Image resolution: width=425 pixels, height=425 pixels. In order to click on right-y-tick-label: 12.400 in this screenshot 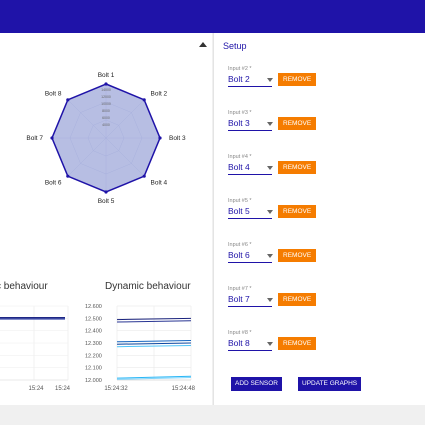, I will do `click(93, 332)`.